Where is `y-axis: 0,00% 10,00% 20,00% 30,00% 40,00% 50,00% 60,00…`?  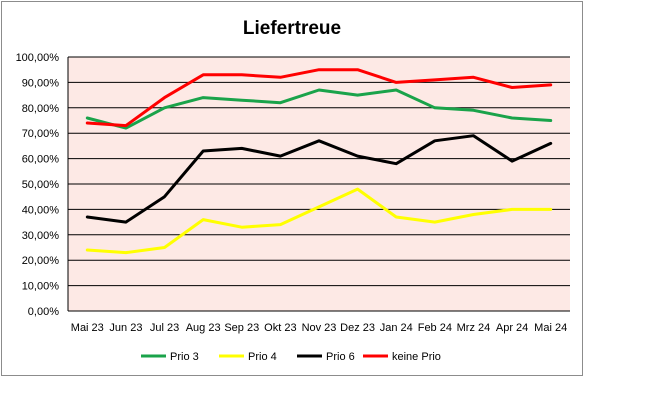 y-axis: 0,00% 10,00% 20,00% 30,00% 40,00% 50,00% 60,00… is located at coordinates (42, 185).